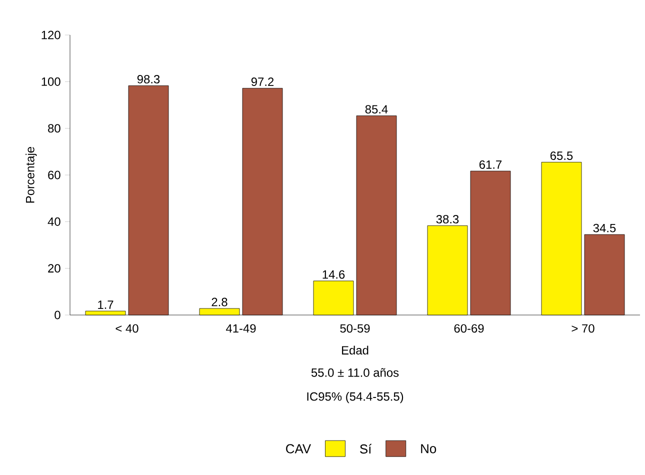 The image size is (645, 475). What do you see at coordinates (376, 109) in the screenshot?
I see `data-label: 85.4` at bounding box center [376, 109].